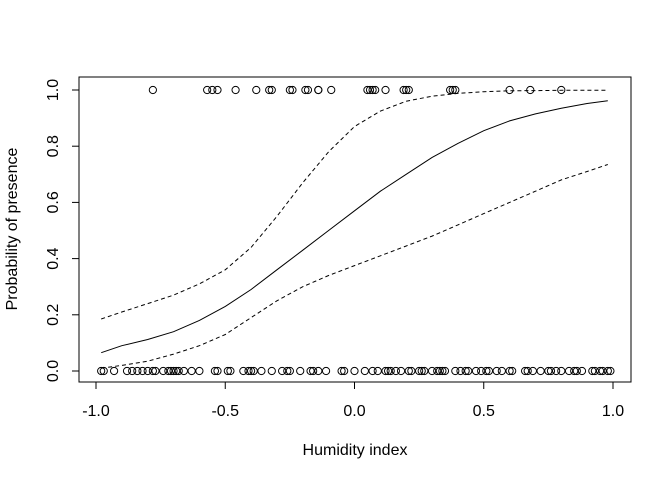  What do you see at coordinates (355, 450) in the screenshot?
I see `x-axis-label: Humidity index` at bounding box center [355, 450].